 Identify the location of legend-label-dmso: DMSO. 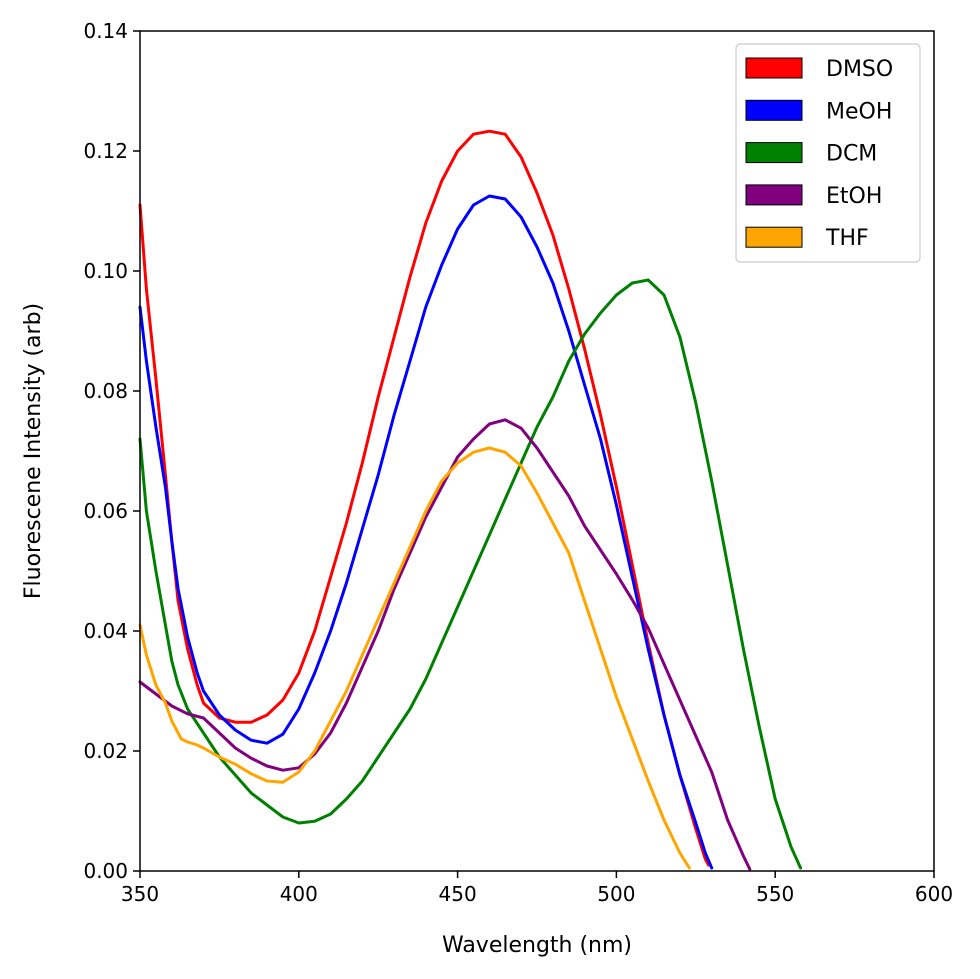
(859, 69).